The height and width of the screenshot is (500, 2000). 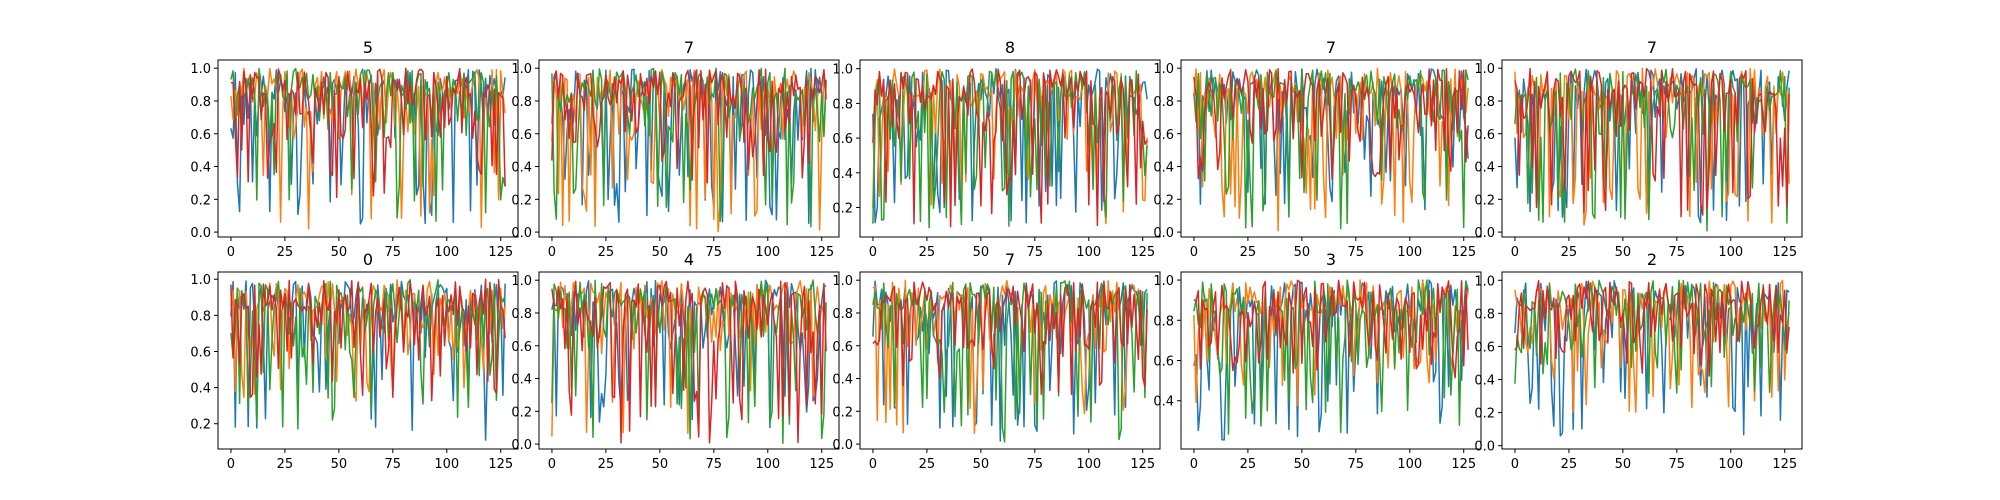 I want to click on subplot-5: 0 25 50 75 100 125 0.0 0.2 0.4 0.6 0.8 1.0 7, so click(x=1638, y=149).